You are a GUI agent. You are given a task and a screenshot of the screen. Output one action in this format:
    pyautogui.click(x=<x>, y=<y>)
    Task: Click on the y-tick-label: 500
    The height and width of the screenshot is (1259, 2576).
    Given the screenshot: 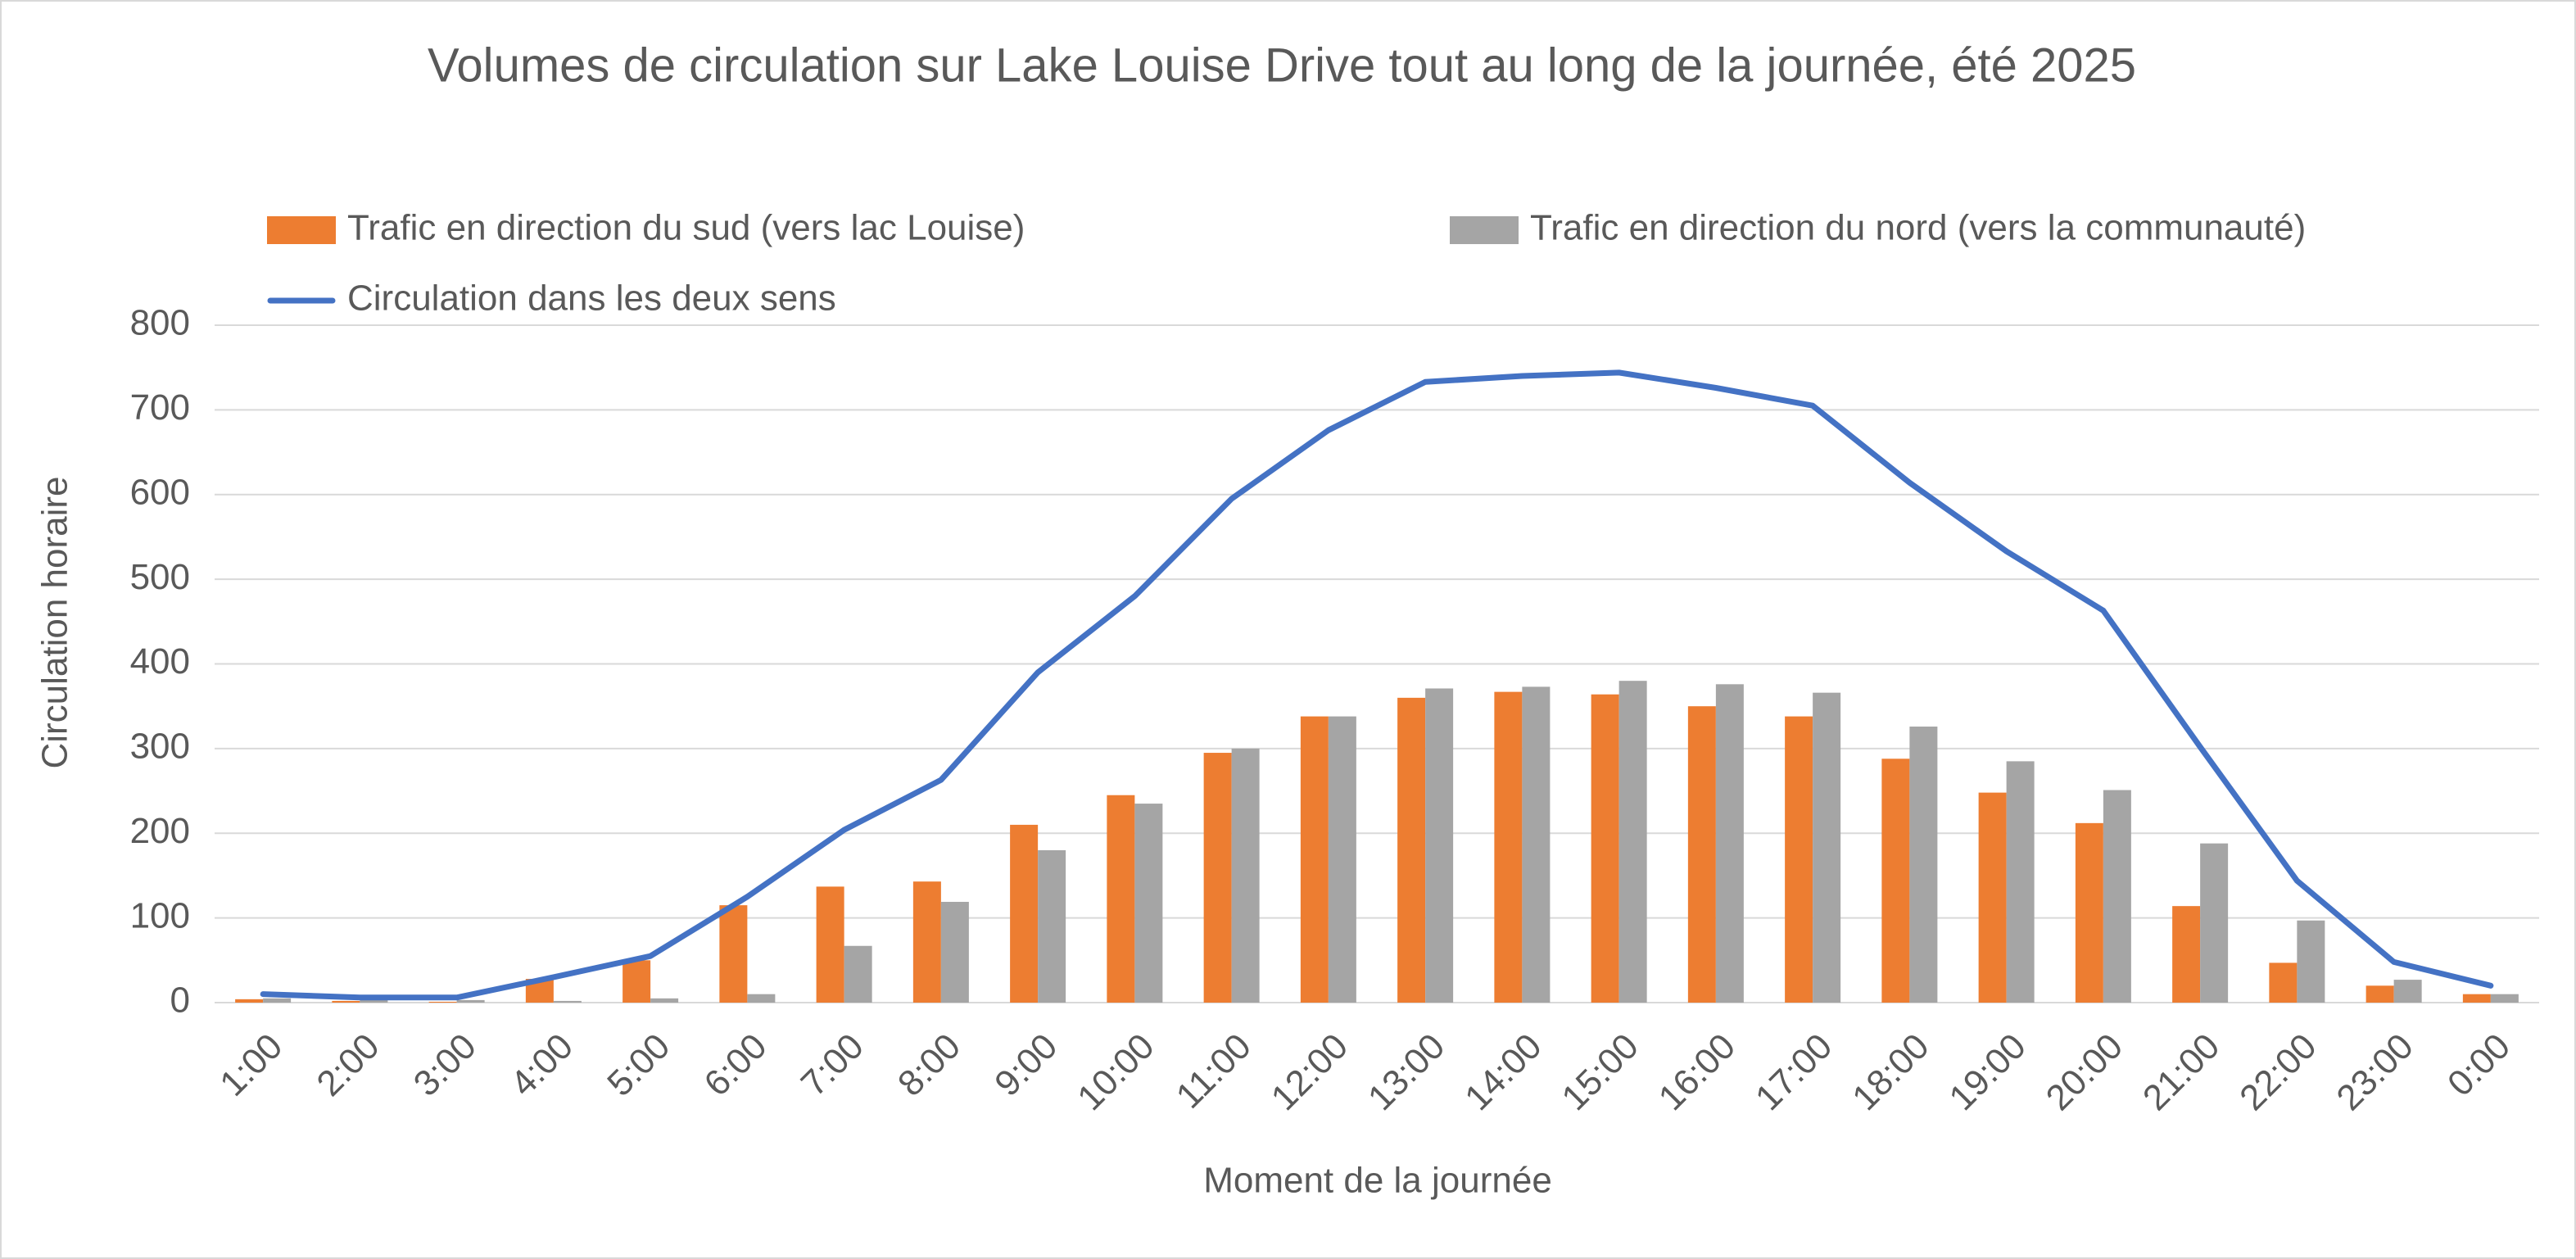 What is the action you would take?
    pyautogui.click(x=160, y=577)
    